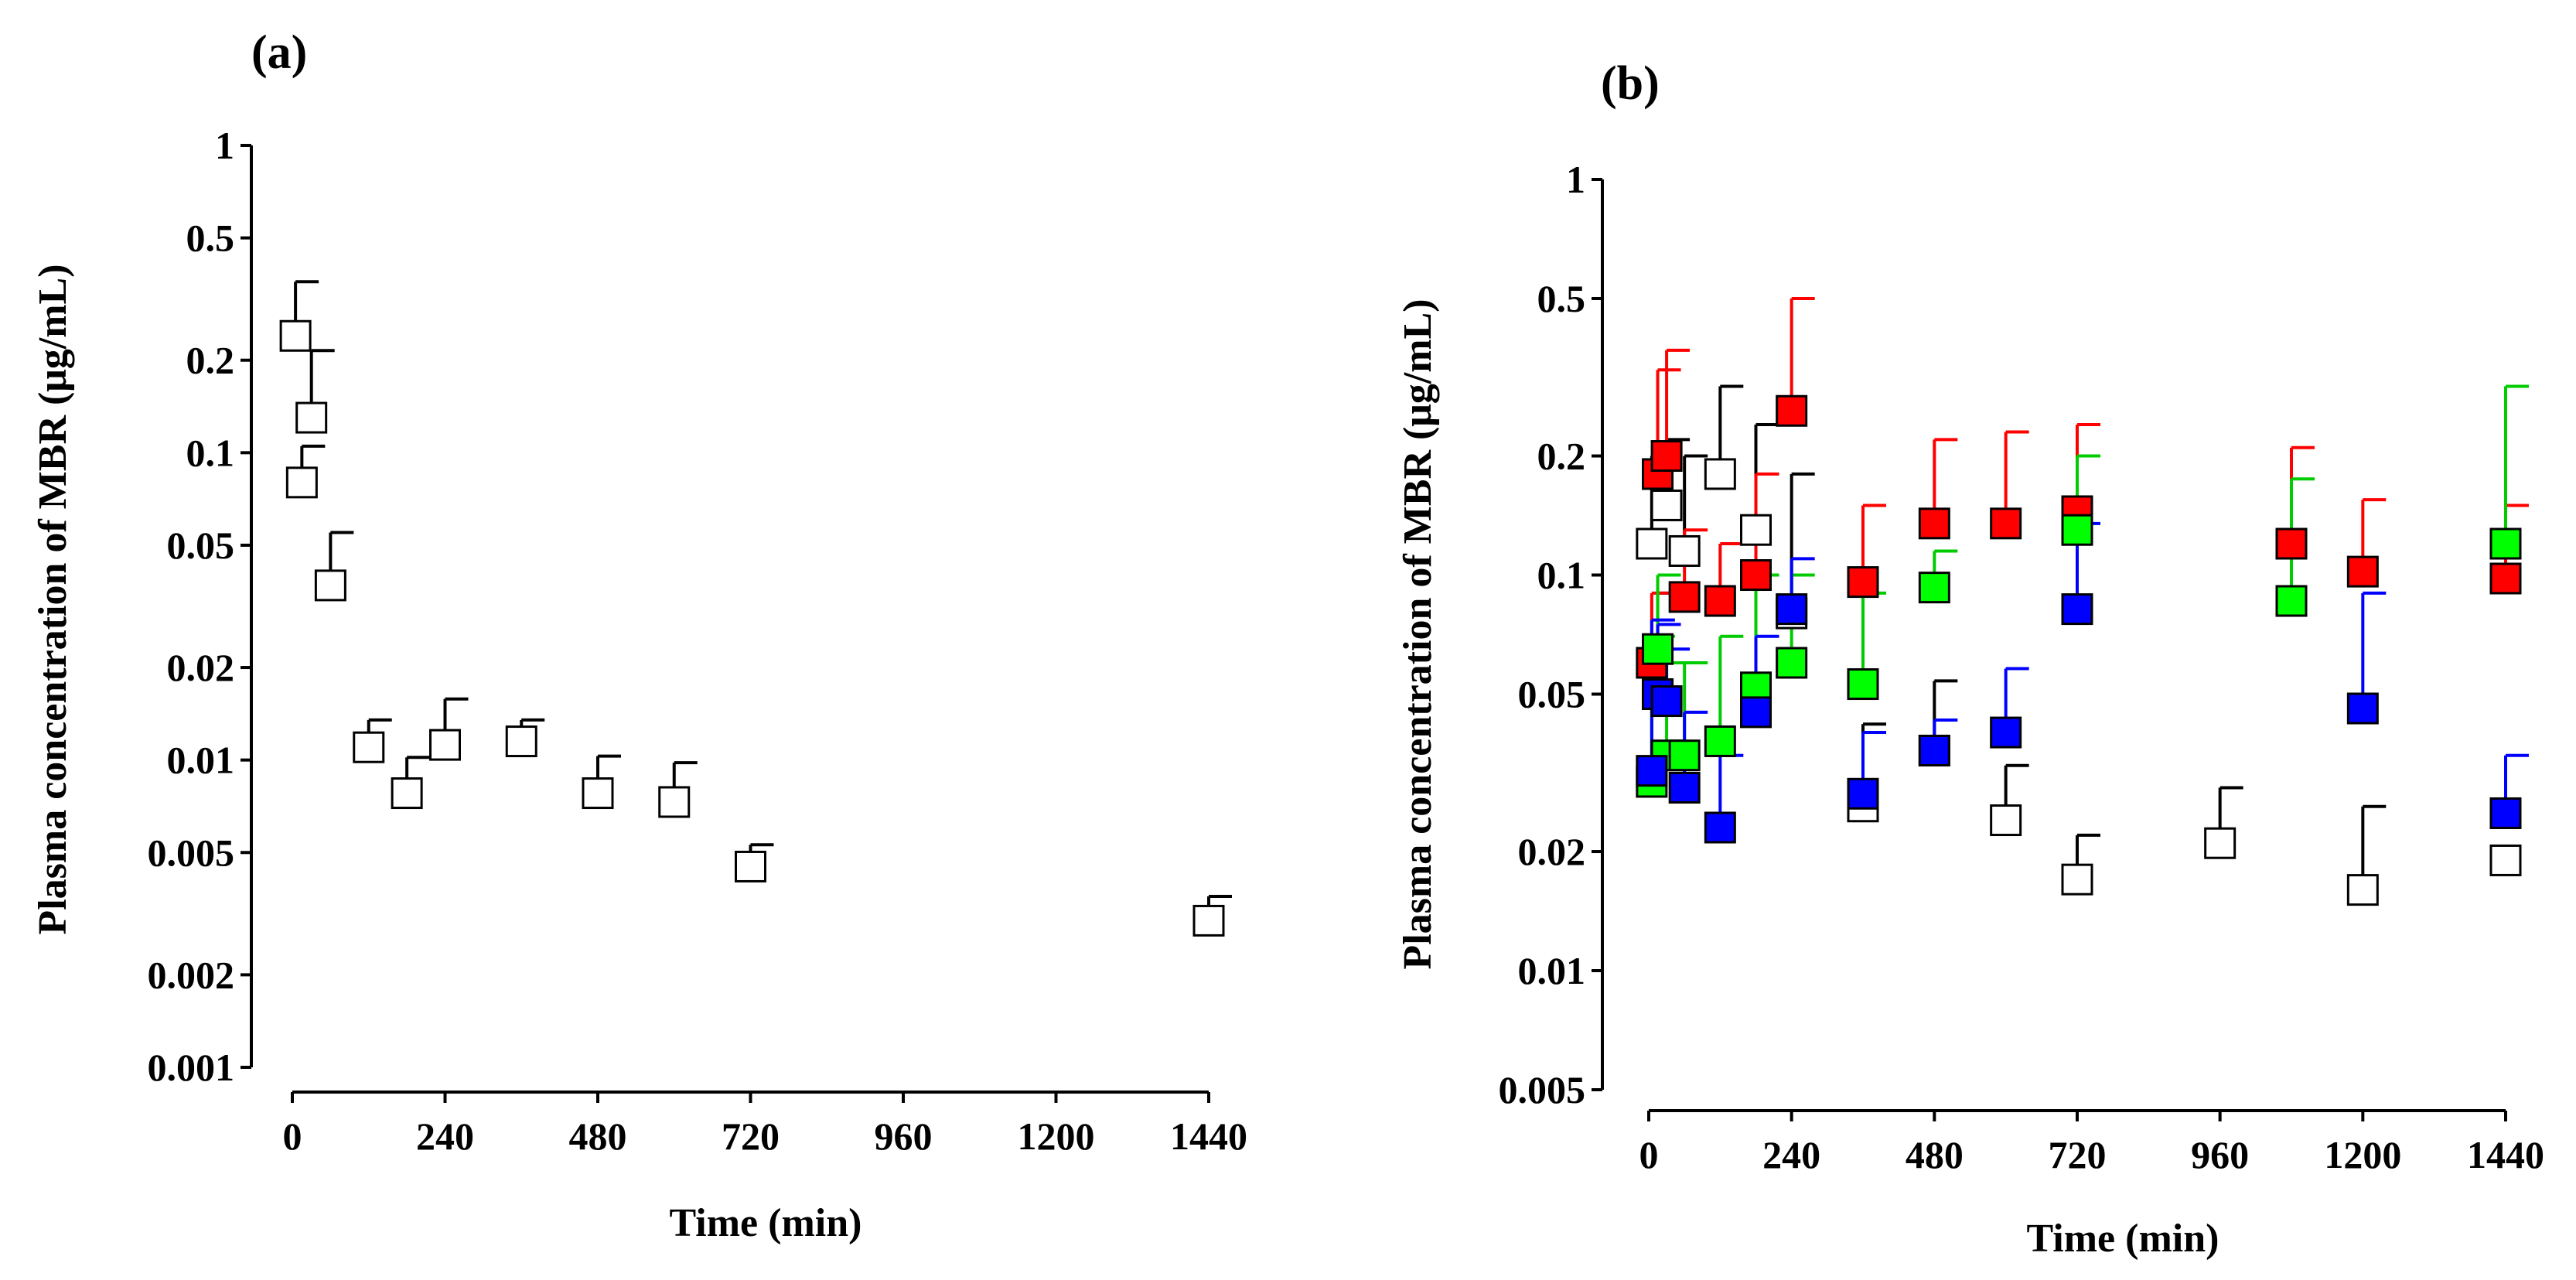 The height and width of the screenshot is (1280, 2576). I want to click on panel-a-y-axis-title: Plasma concentration of MBR (μg/mL), so click(53, 599).